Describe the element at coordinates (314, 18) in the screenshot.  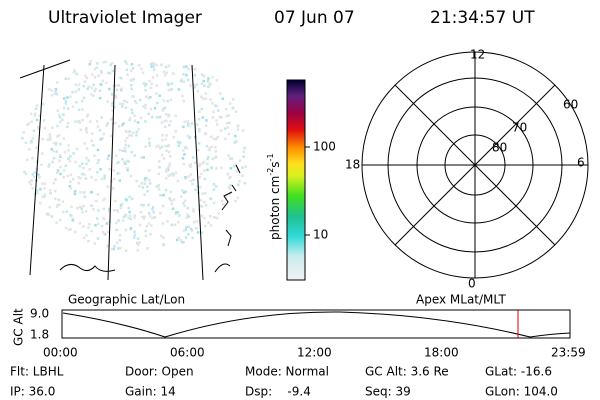
I see `date: 07 Jun 07` at that location.